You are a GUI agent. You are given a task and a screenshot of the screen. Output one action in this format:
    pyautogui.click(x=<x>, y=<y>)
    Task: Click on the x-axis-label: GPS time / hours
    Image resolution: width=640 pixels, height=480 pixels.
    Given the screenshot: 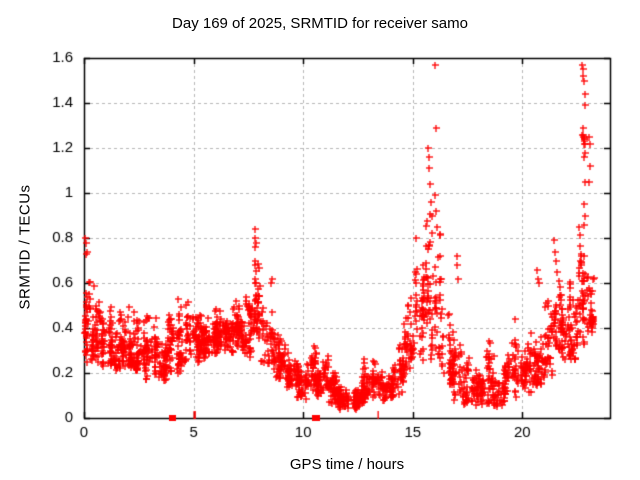 What is the action you would take?
    pyautogui.click(x=347, y=464)
    